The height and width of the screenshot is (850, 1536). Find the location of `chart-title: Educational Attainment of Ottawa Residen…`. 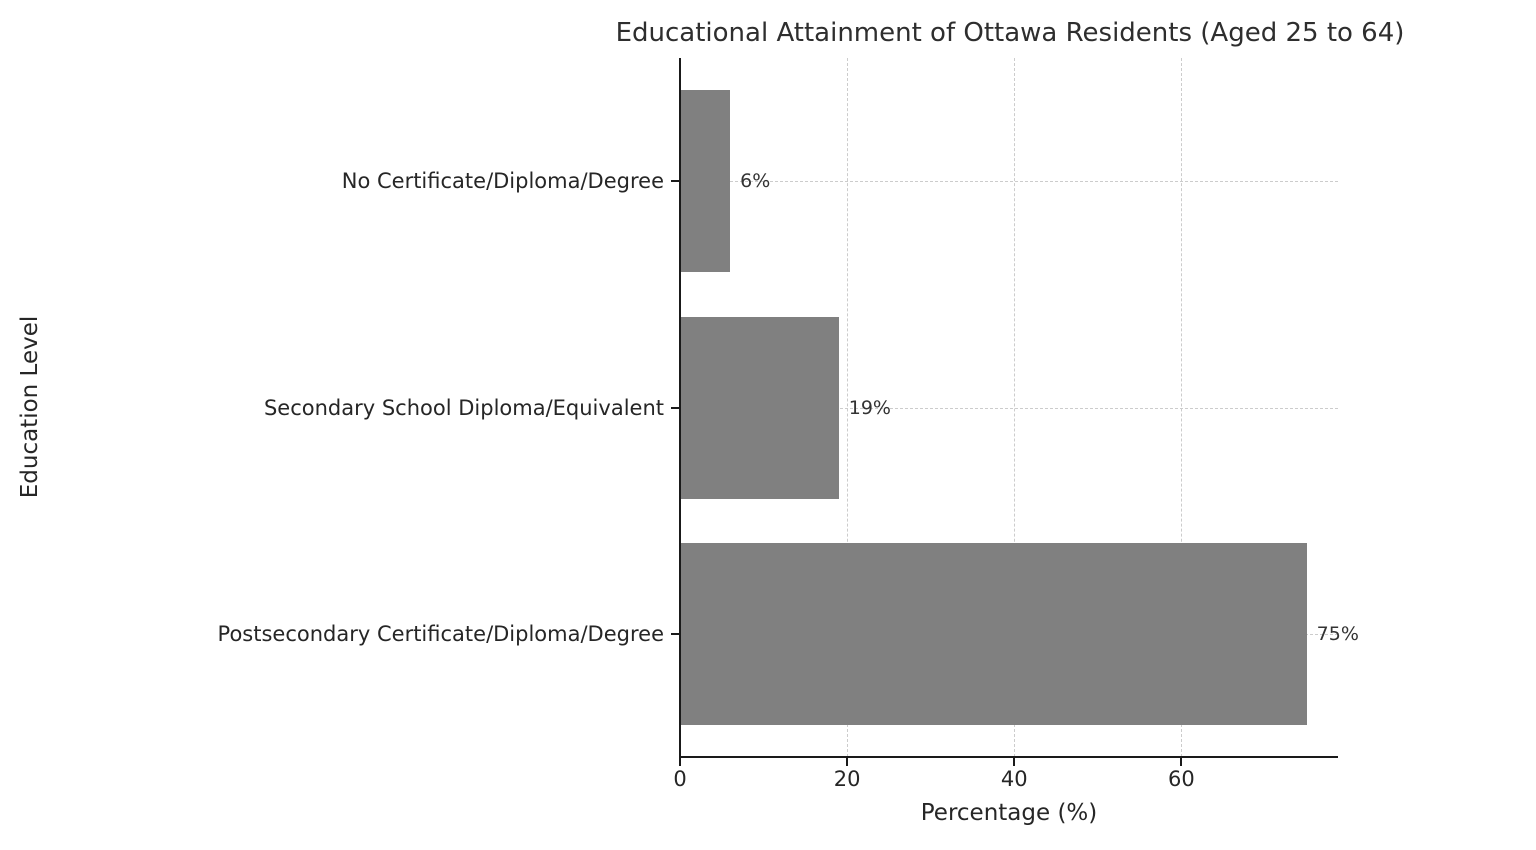

chart-title: Educational Attainment of Ottawa Residen… is located at coordinates (1010, 33).